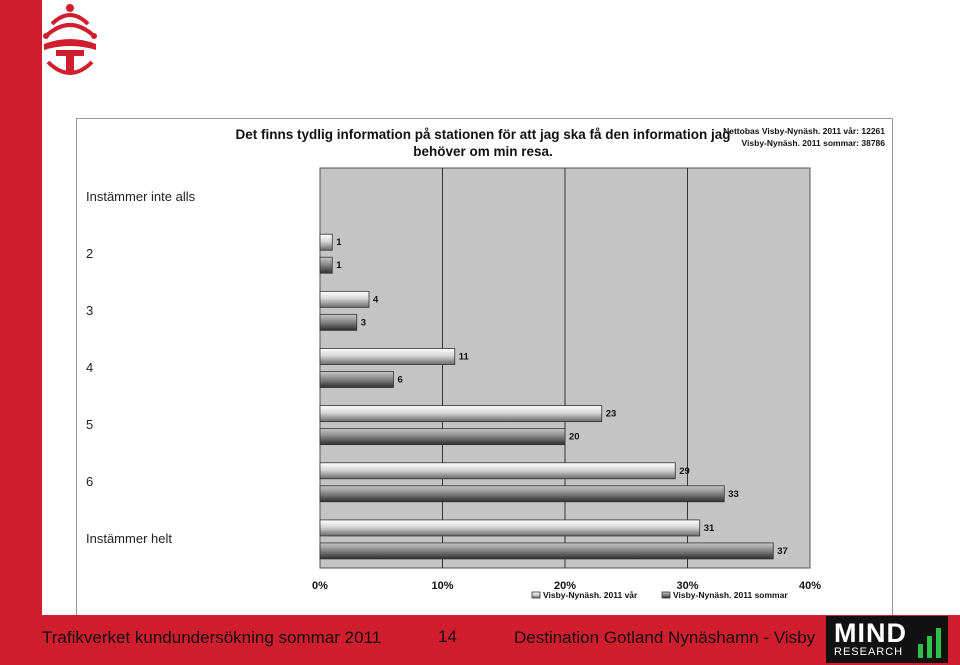  I want to click on mind-bars-icon, so click(929, 643).